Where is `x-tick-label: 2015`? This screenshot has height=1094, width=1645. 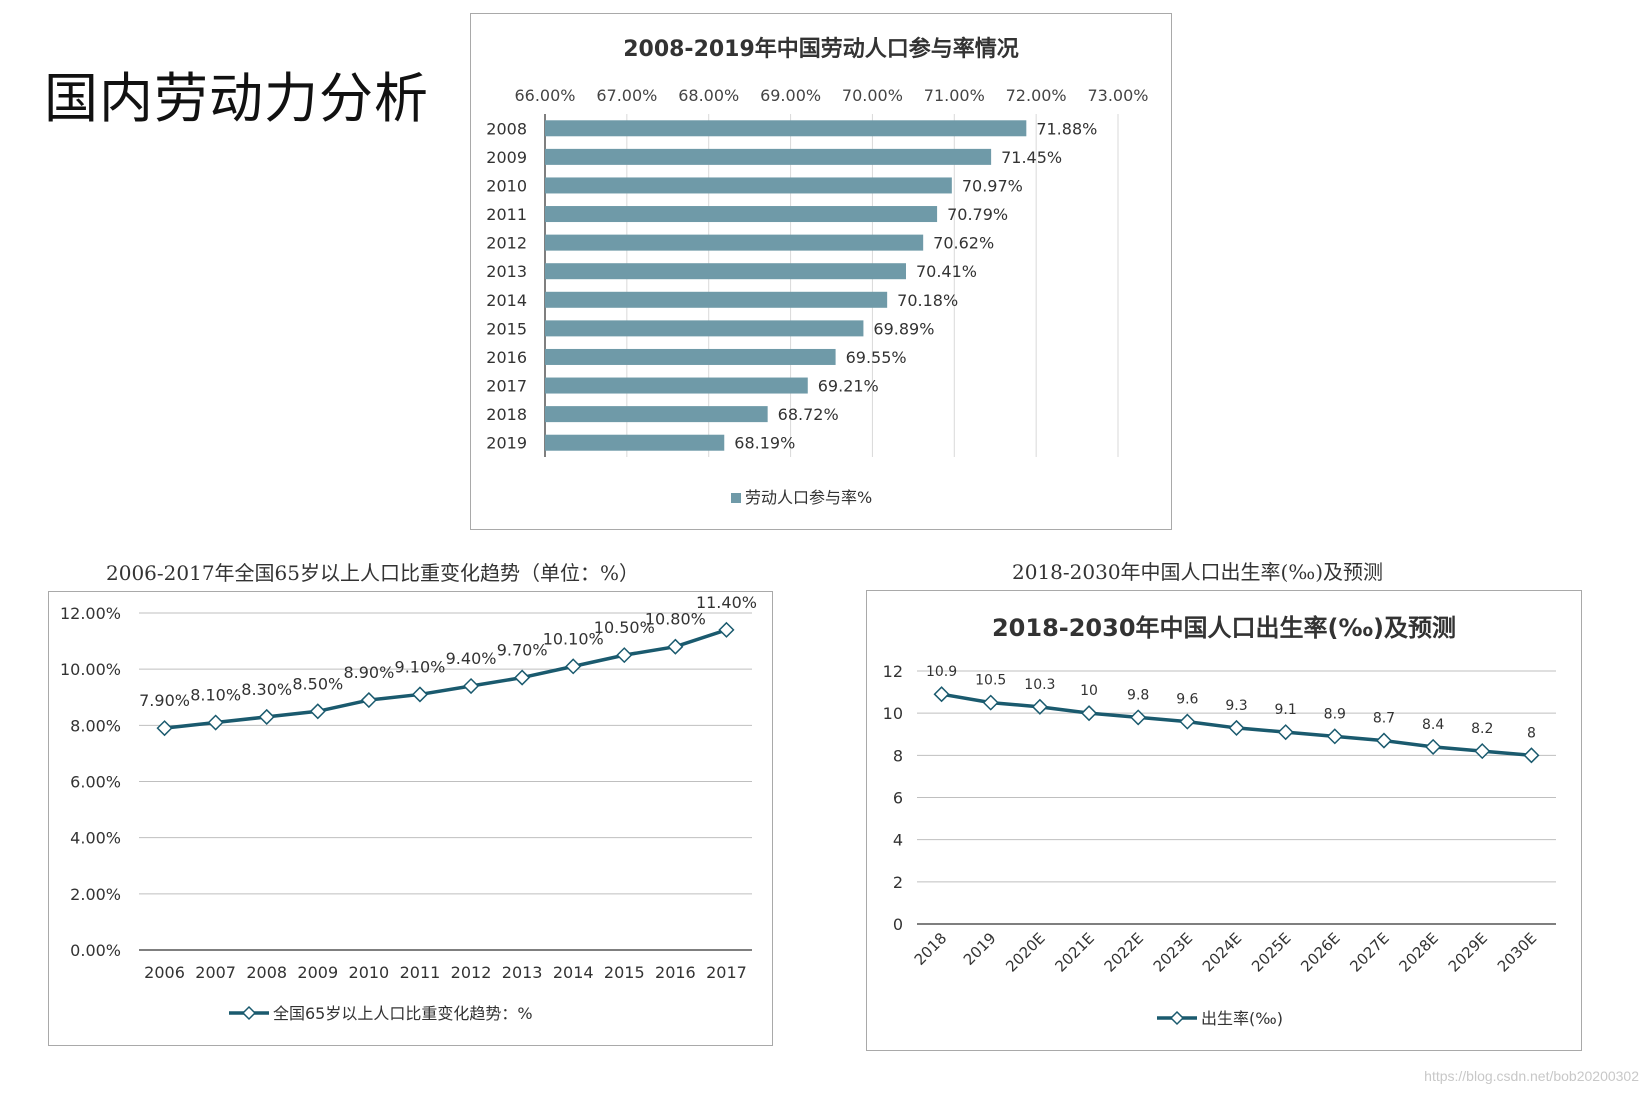 x-tick-label: 2015 is located at coordinates (624, 972).